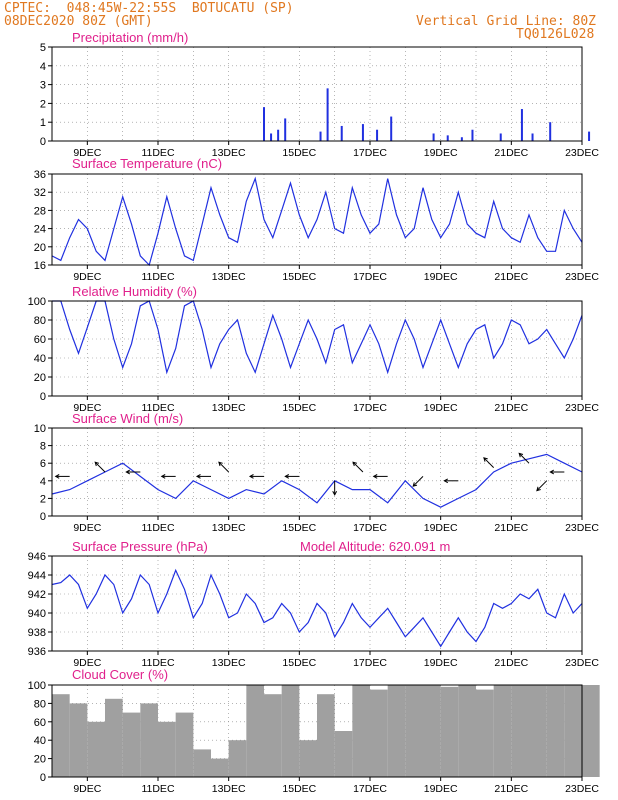  I want to click on pressure-series-line, so click(317, 608).